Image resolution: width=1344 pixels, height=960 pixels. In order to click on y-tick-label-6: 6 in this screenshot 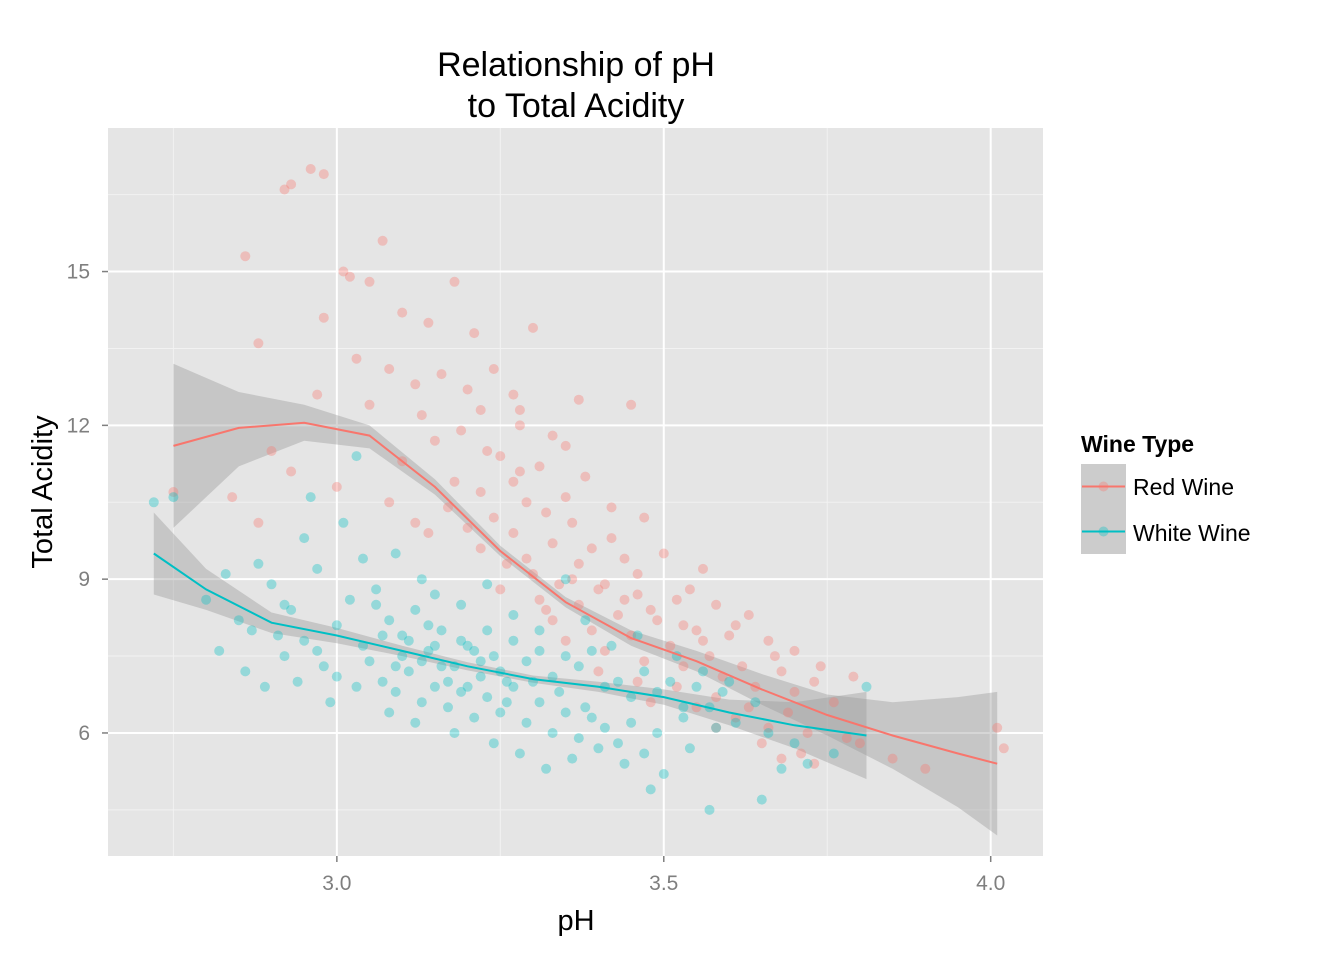, I will do `click(84, 733)`.